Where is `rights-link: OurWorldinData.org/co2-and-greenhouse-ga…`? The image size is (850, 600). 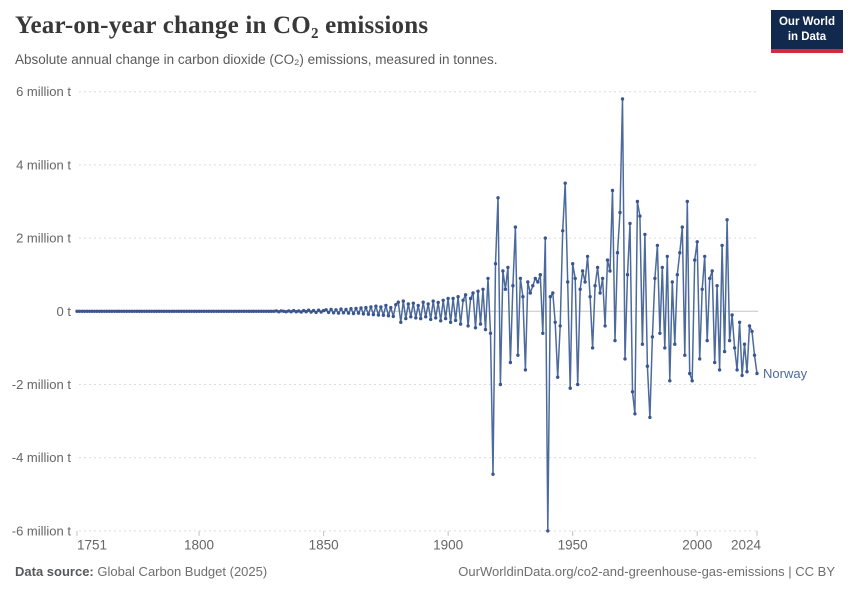
rights-link: OurWorldinData.org/co2-and-greenhouse-ga… is located at coordinates (646, 571).